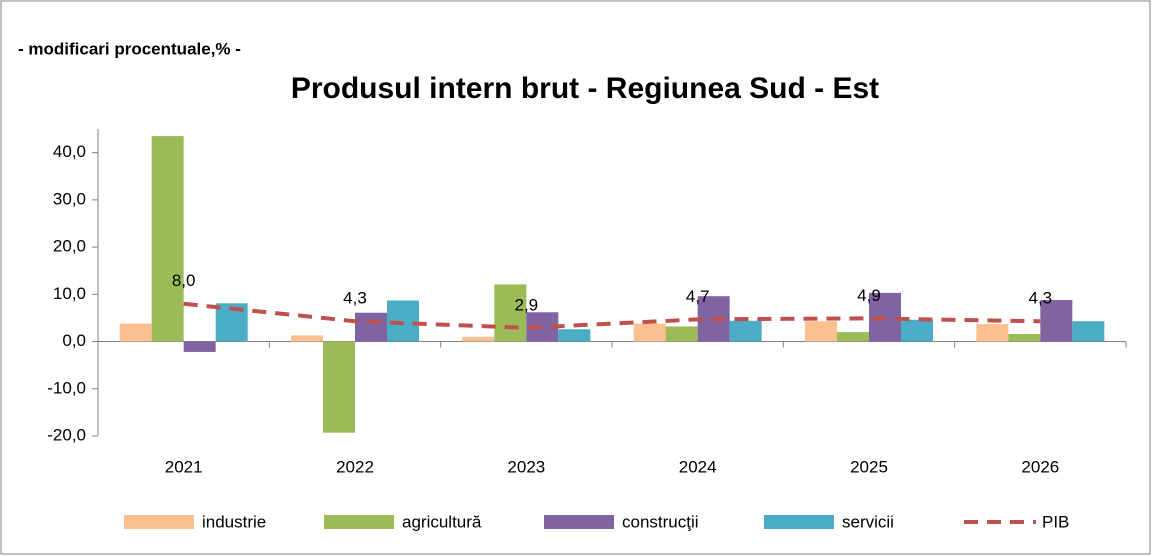 This screenshot has width=1152, height=556. Describe the element at coordinates (1040, 466) in the screenshot. I see `x-tick-label: 2026` at that location.